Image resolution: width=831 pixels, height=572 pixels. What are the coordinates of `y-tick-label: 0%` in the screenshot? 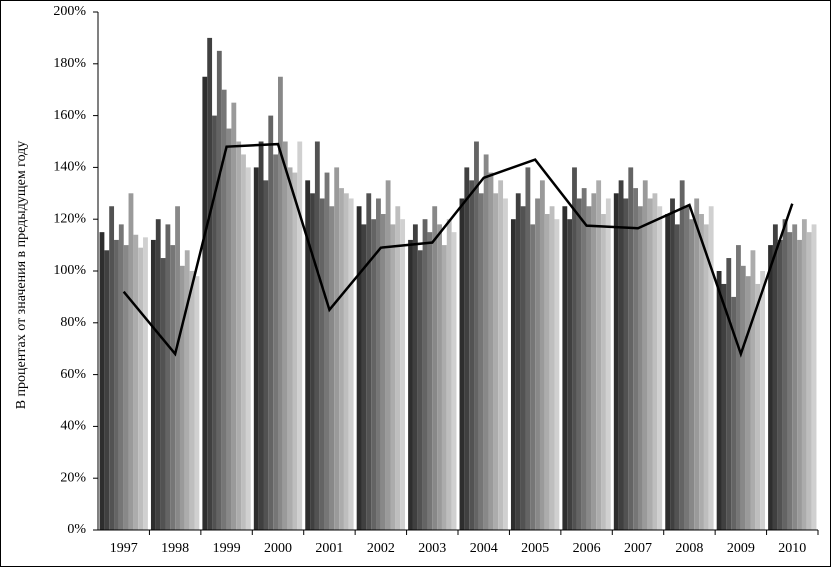 It's located at (76, 529).